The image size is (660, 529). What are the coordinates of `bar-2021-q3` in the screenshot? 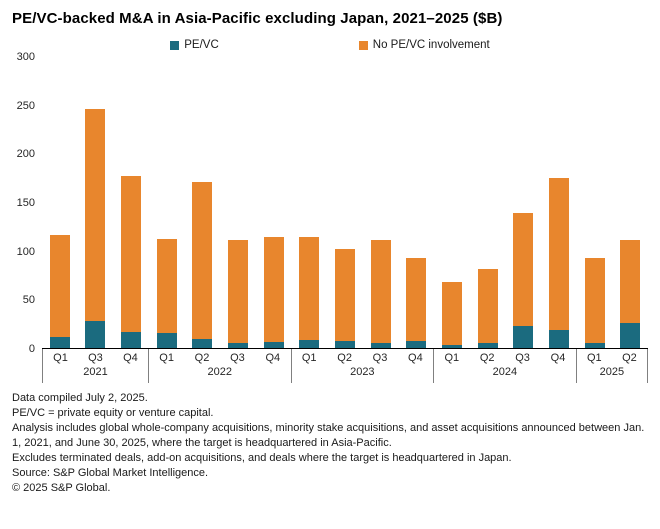 It's located at (95, 228).